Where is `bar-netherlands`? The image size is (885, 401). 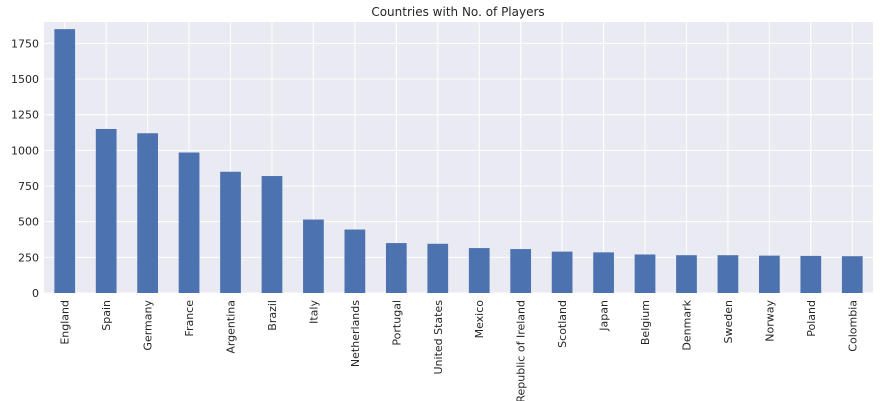 bar-netherlands is located at coordinates (355, 261).